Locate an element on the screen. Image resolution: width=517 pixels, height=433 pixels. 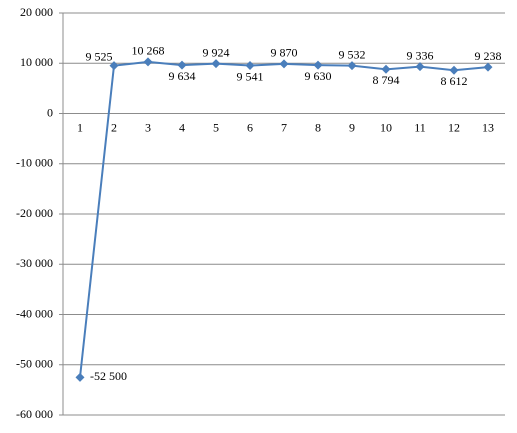
data-label: 9 870 is located at coordinates (284, 53).